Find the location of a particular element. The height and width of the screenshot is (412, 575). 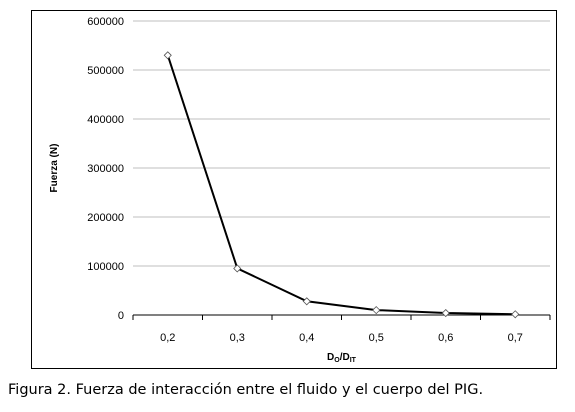

y-tick-label: 600000 is located at coordinates (105, 22).